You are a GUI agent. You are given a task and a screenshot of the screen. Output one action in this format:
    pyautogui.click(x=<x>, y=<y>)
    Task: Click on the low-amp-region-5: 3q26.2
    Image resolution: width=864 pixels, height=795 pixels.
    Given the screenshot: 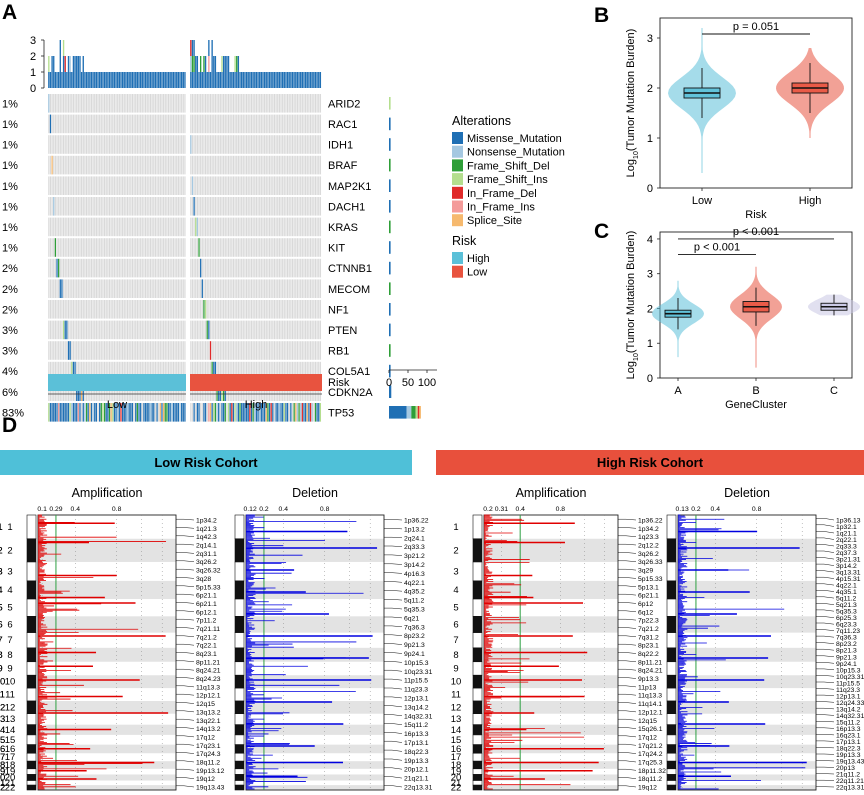 What is the action you would take?
    pyautogui.click(x=206, y=562)
    